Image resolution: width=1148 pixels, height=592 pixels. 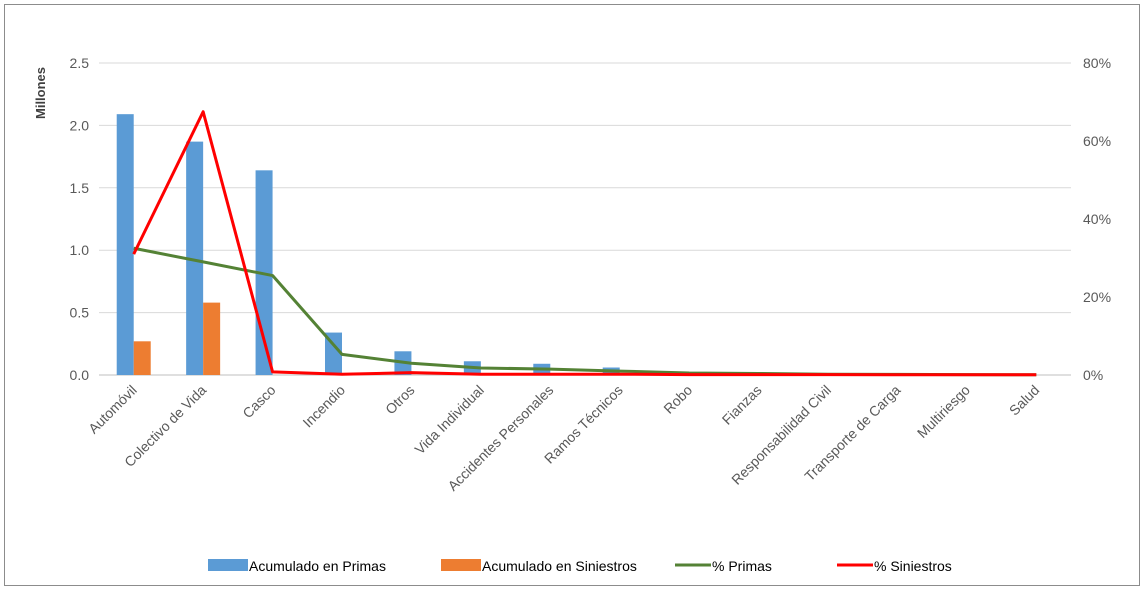 What do you see at coordinates (1097, 141) in the screenshot?
I see `y2-tick-label: 60%` at bounding box center [1097, 141].